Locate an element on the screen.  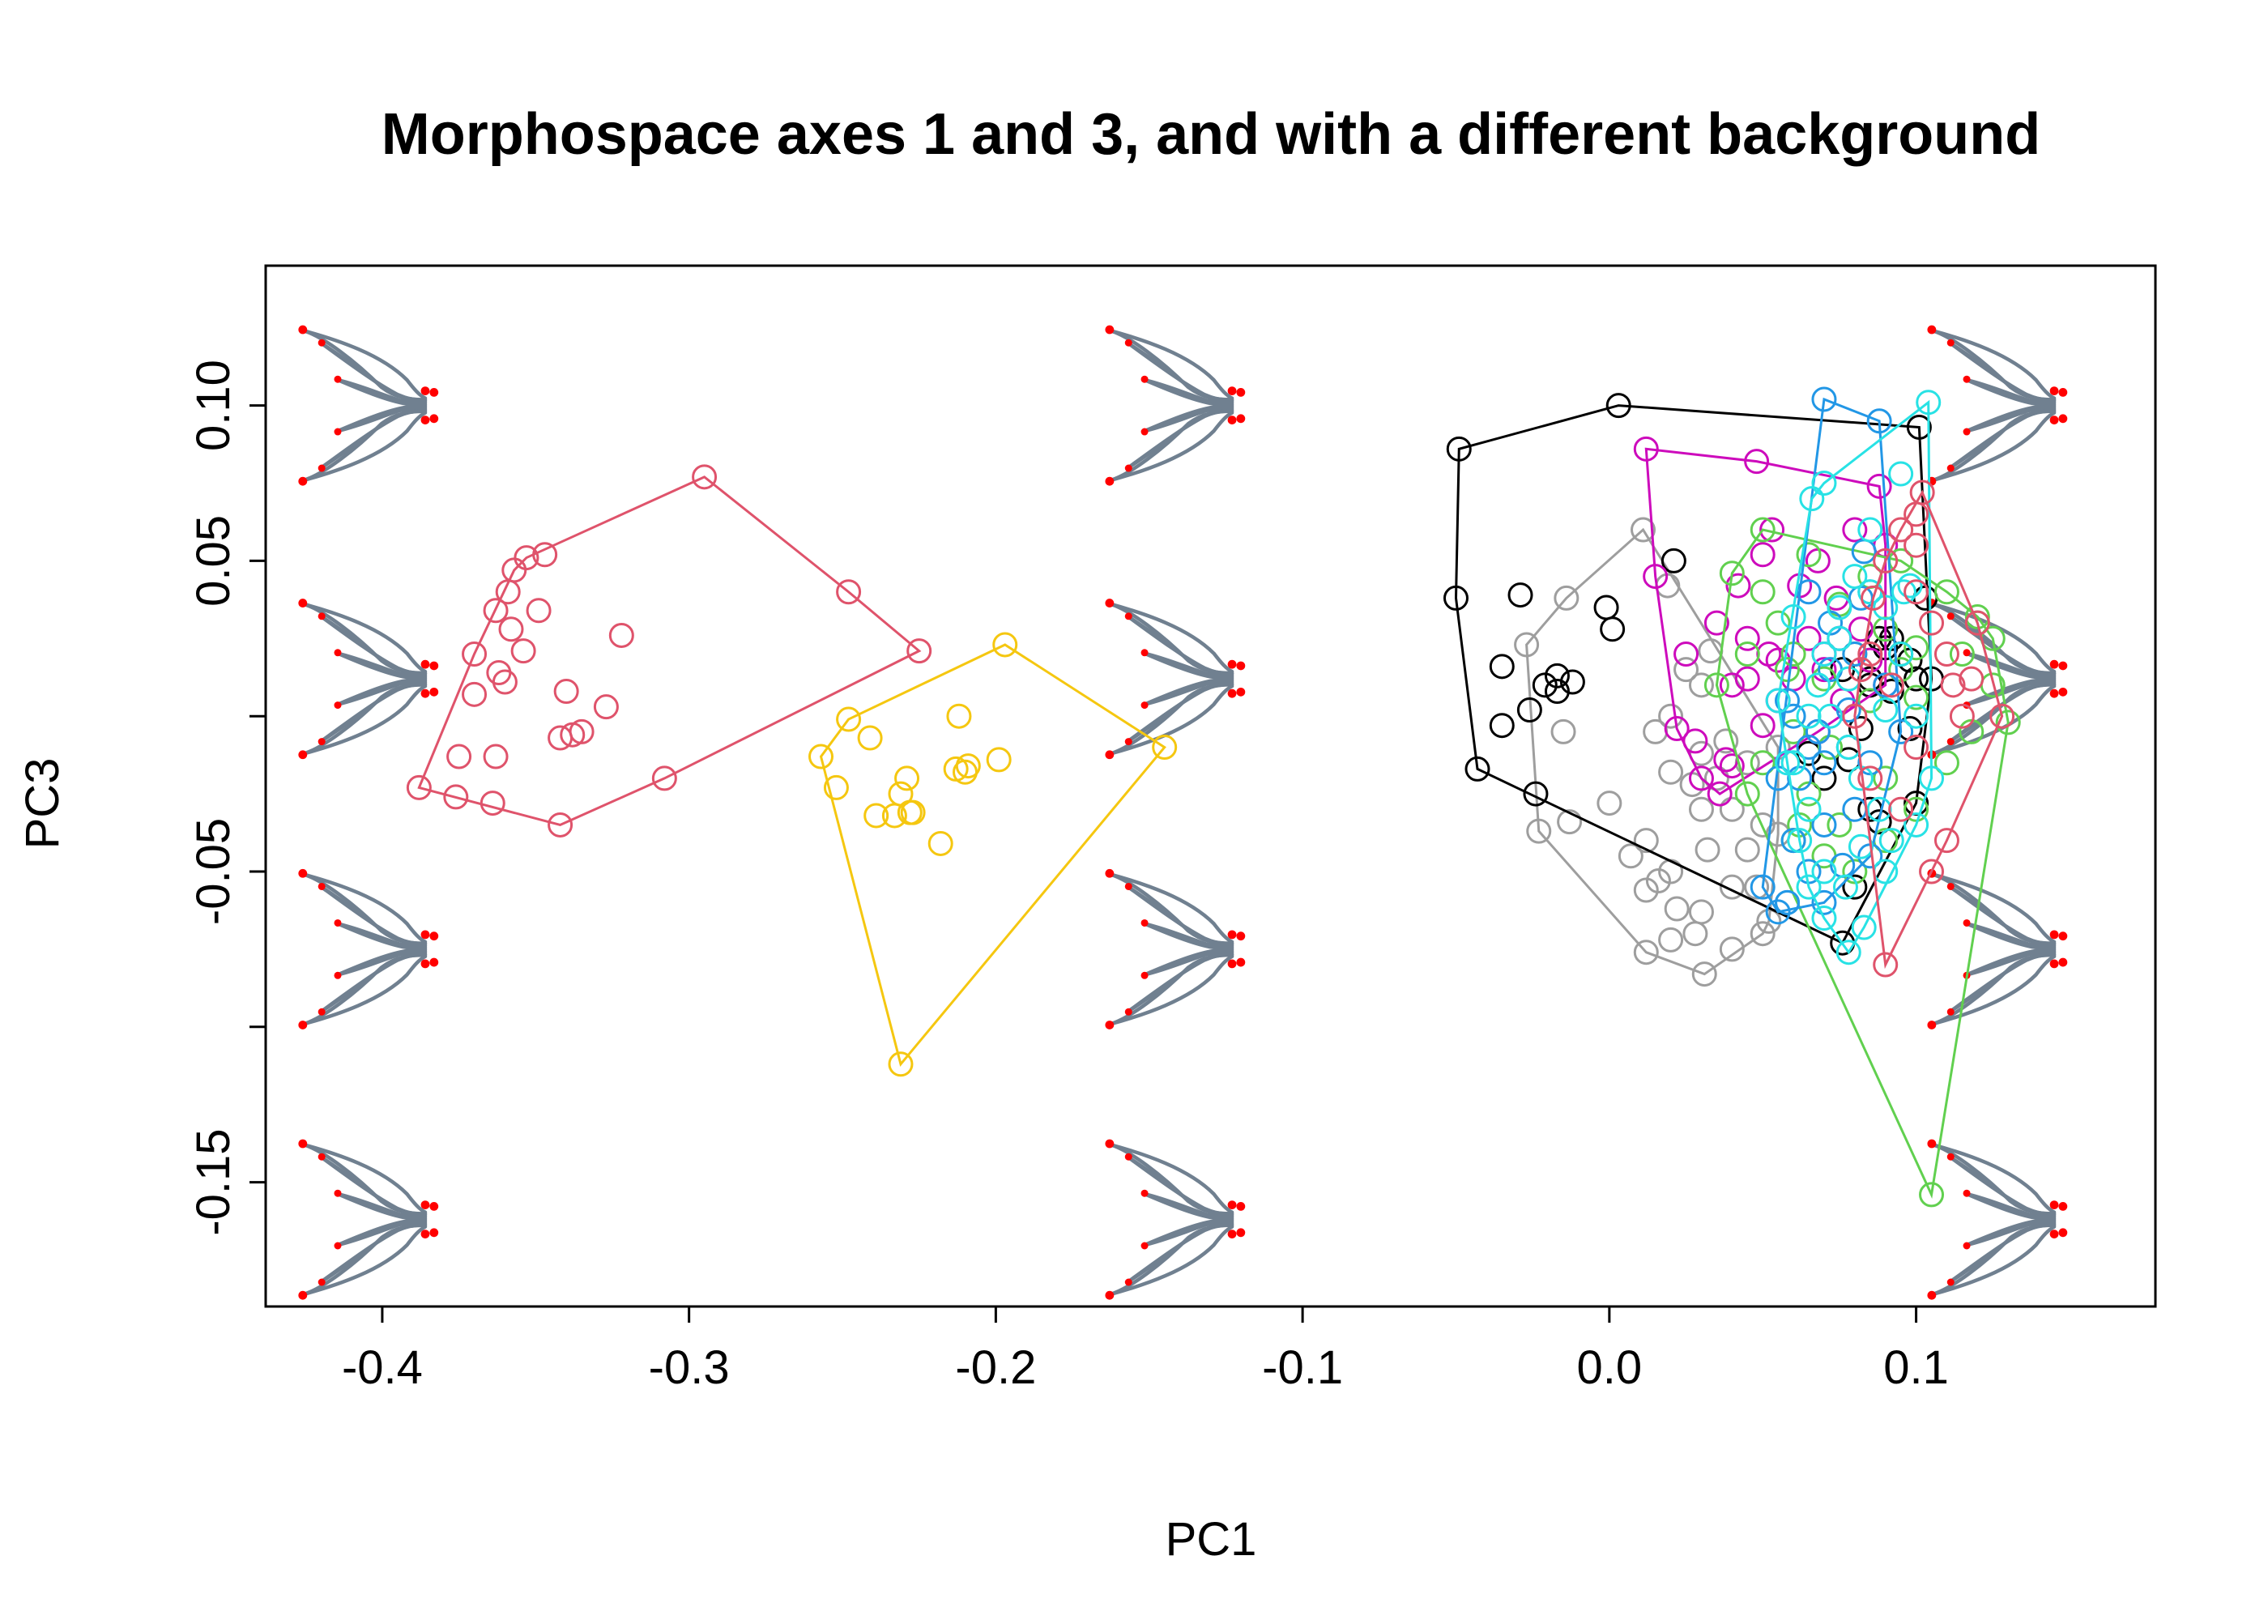
series-hull is located at coordinates (1765, 621).